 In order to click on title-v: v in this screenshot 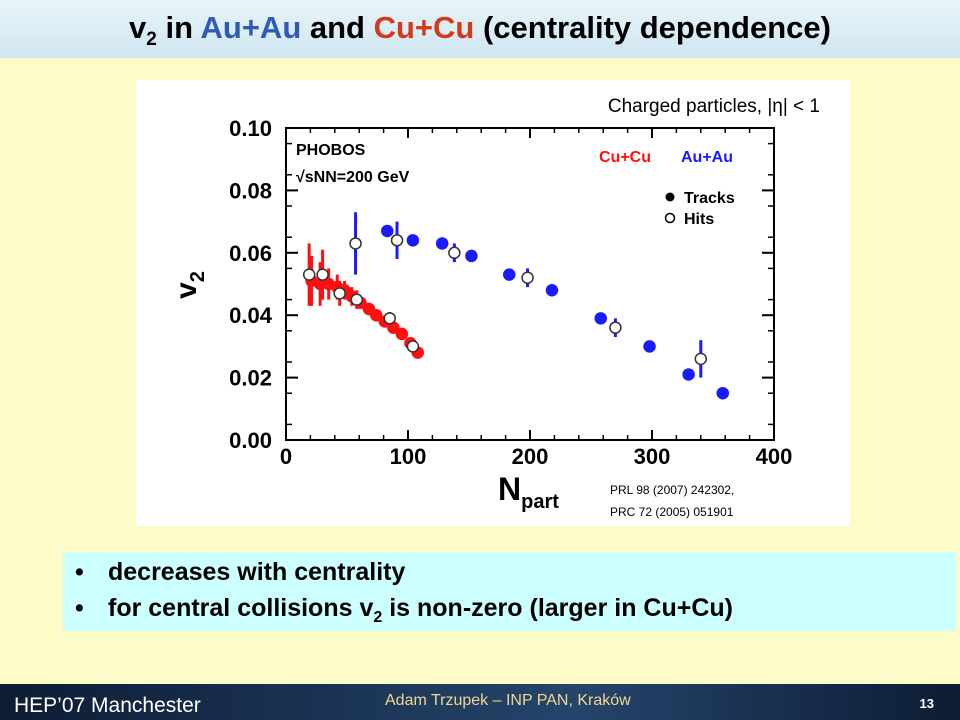, I will do `click(138, 27)`.